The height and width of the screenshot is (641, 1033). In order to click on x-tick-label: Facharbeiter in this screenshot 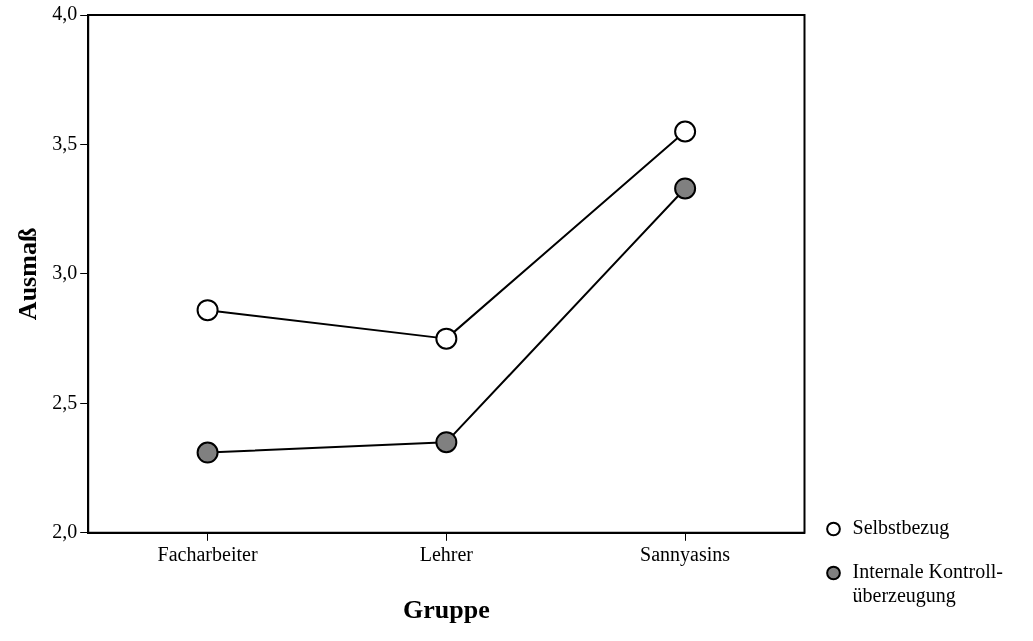, I will do `click(207, 554)`.